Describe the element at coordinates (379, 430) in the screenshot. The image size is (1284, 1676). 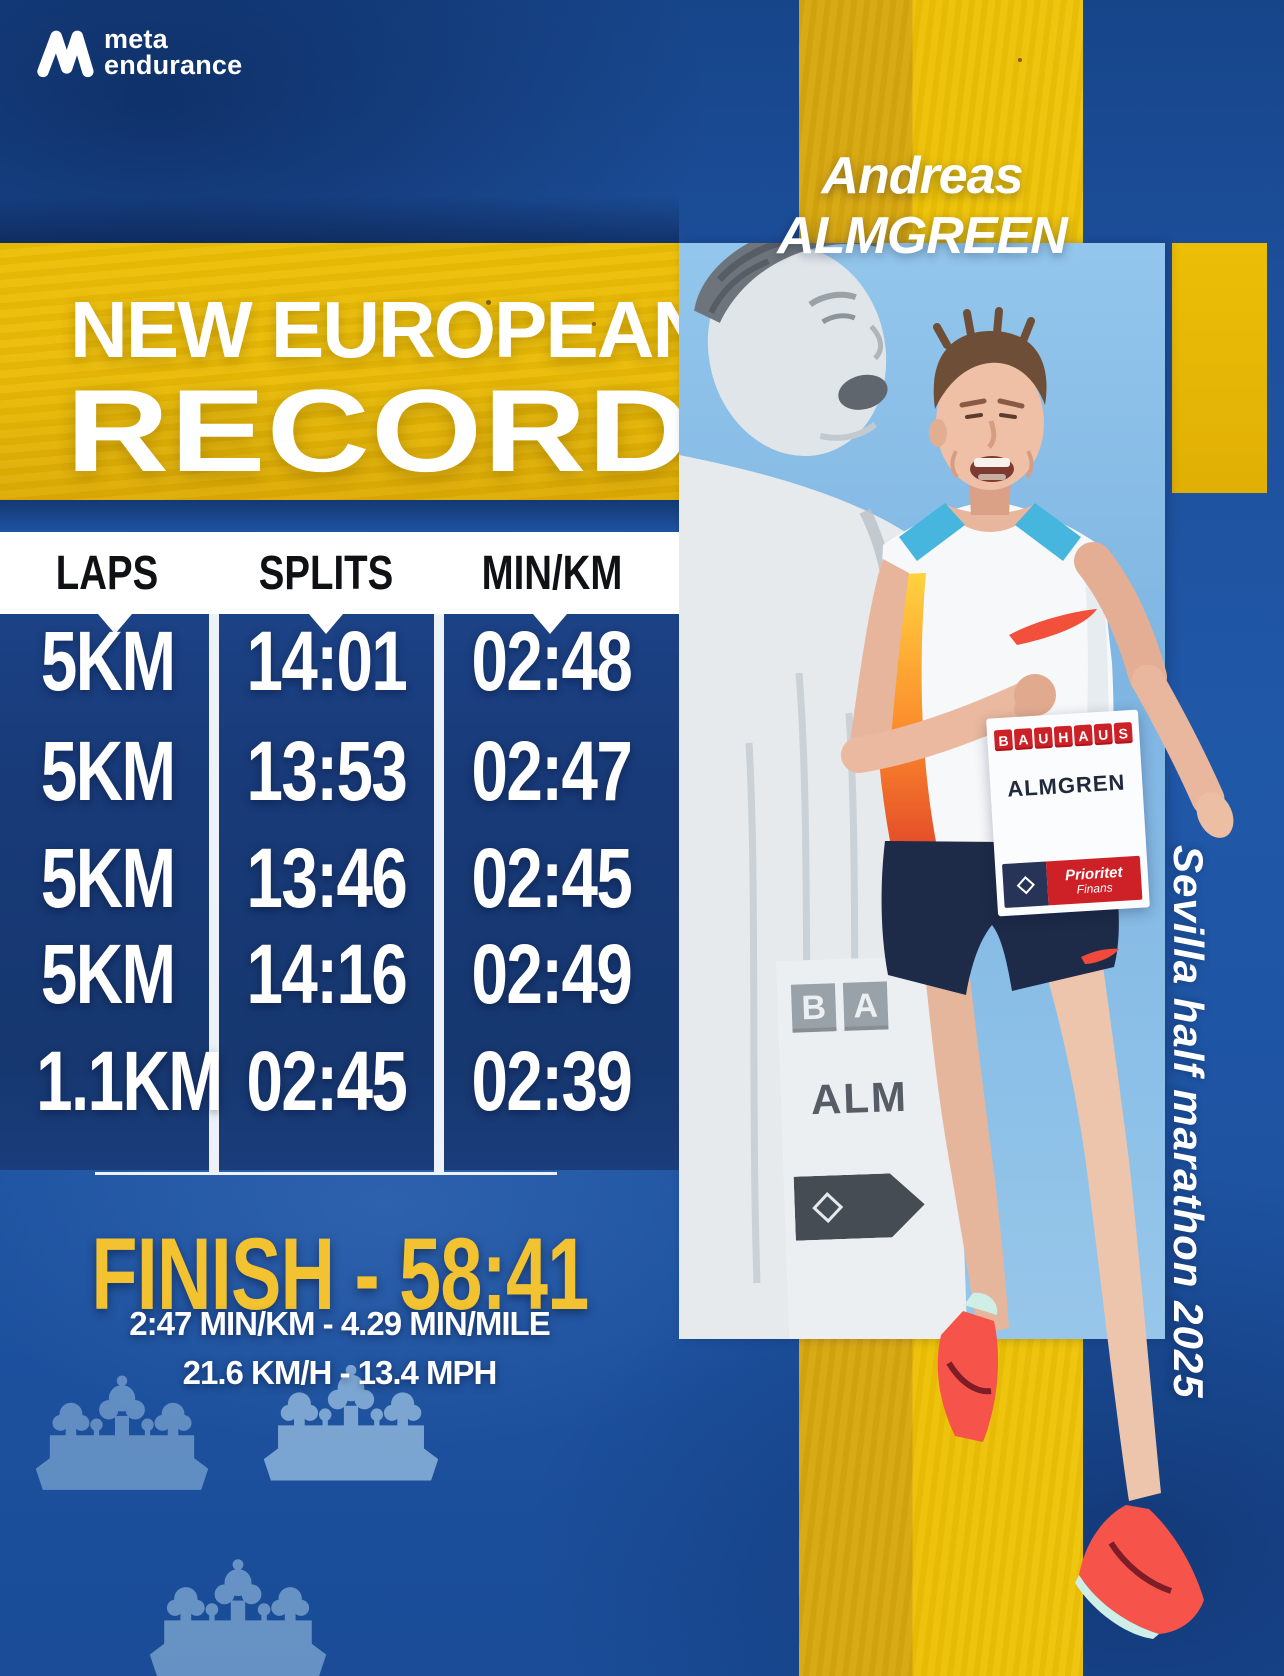
I see `headline-line2: RECORD` at that location.